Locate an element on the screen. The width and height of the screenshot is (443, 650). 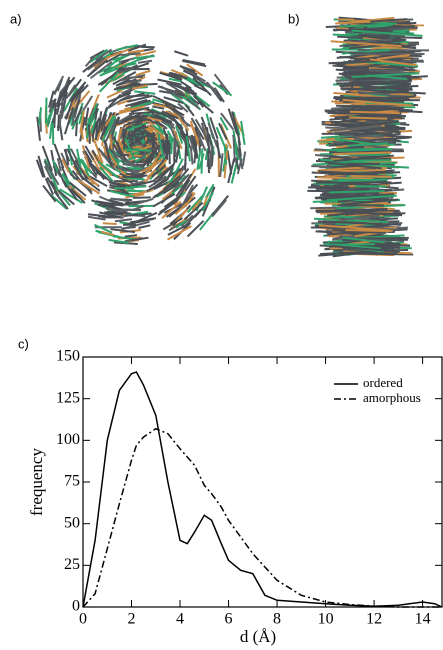
y-tick-label: 0 is located at coordinates (76, 606).